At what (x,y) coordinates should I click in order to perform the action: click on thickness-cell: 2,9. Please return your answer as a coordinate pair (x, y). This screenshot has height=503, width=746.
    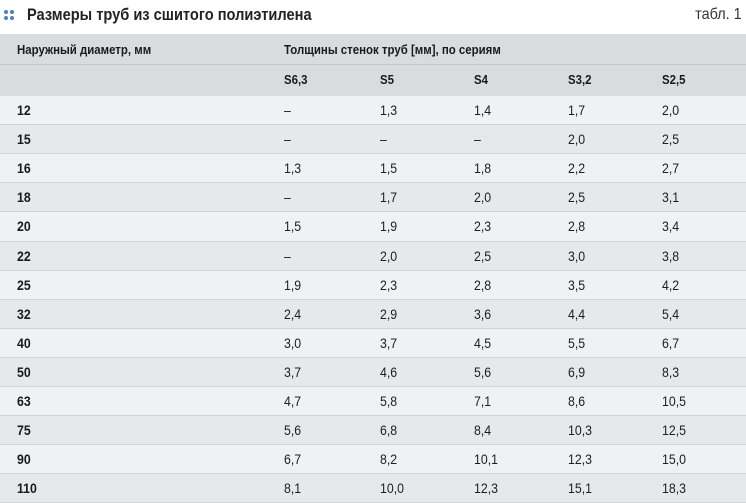
    Looking at the image, I should click on (389, 313).